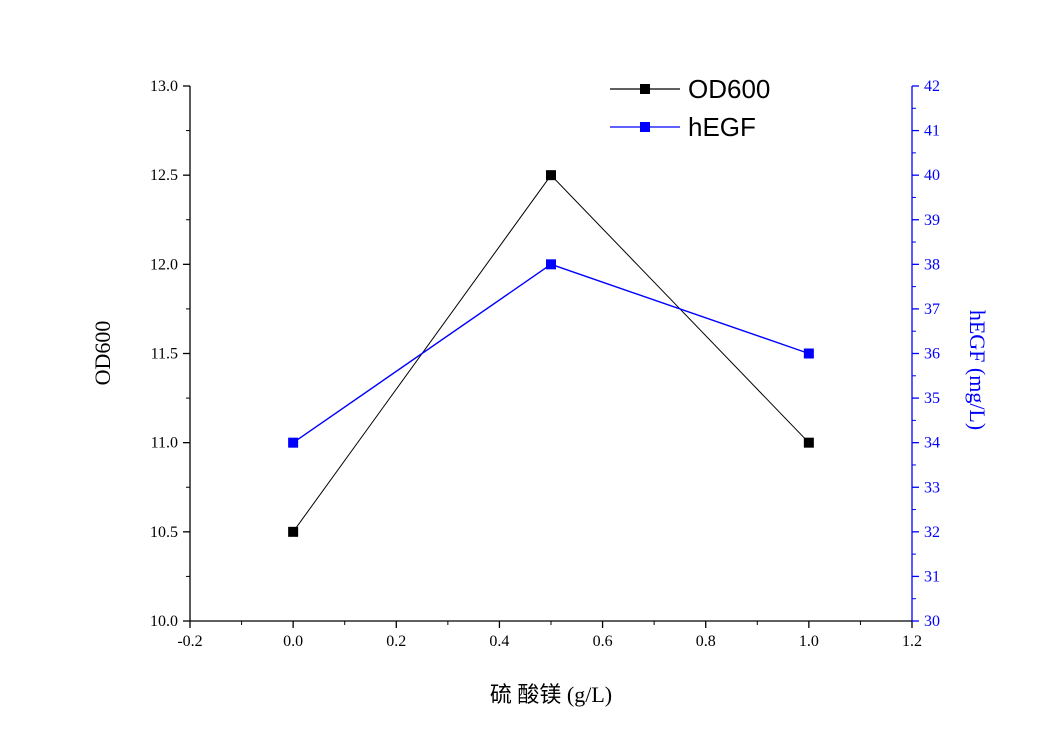 The image size is (1060, 745). Describe the element at coordinates (932, 354) in the screenshot. I see `right-tick-label: 36` at that location.